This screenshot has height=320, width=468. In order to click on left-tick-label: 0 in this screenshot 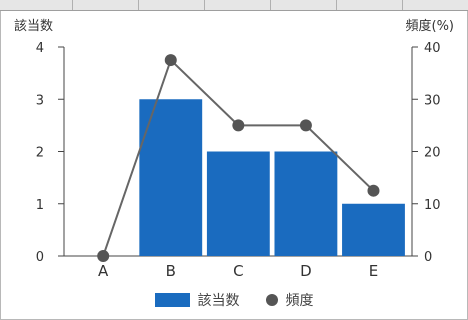, I will do `click(40, 257)`.